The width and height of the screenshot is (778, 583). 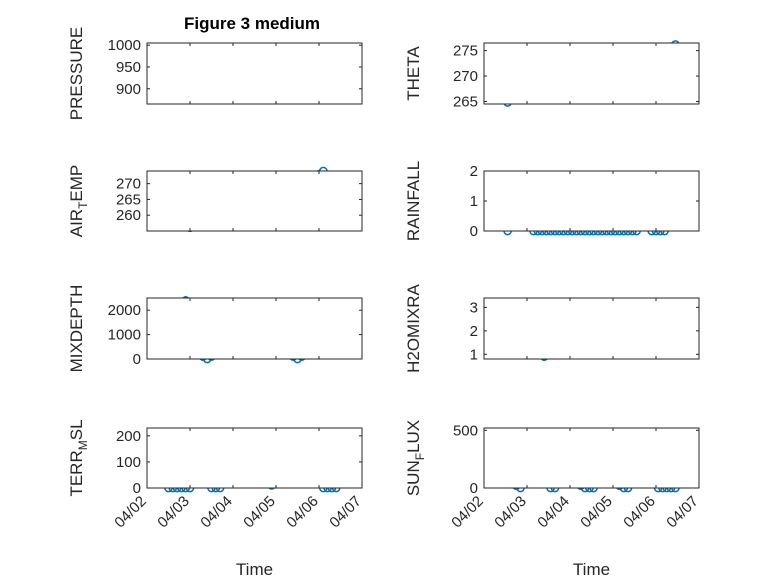 What do you see at coordinates (413, 201) in the screenshot?
I see `y-axis-label: RAINFALL` at bounding box center [413, 201].